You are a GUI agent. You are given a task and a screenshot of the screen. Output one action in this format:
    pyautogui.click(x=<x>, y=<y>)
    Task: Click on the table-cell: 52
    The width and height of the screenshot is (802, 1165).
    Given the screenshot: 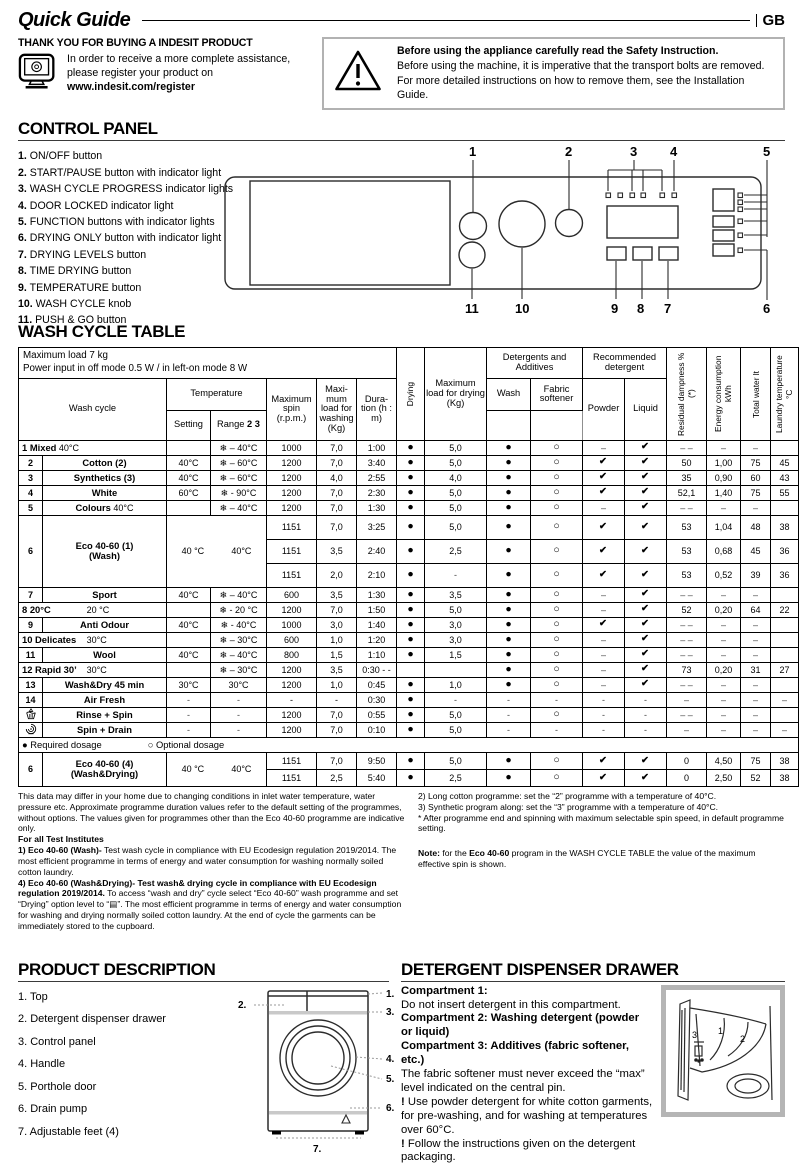 What is the action you would take?
    pyautogui.click(x=756, y=777)
    